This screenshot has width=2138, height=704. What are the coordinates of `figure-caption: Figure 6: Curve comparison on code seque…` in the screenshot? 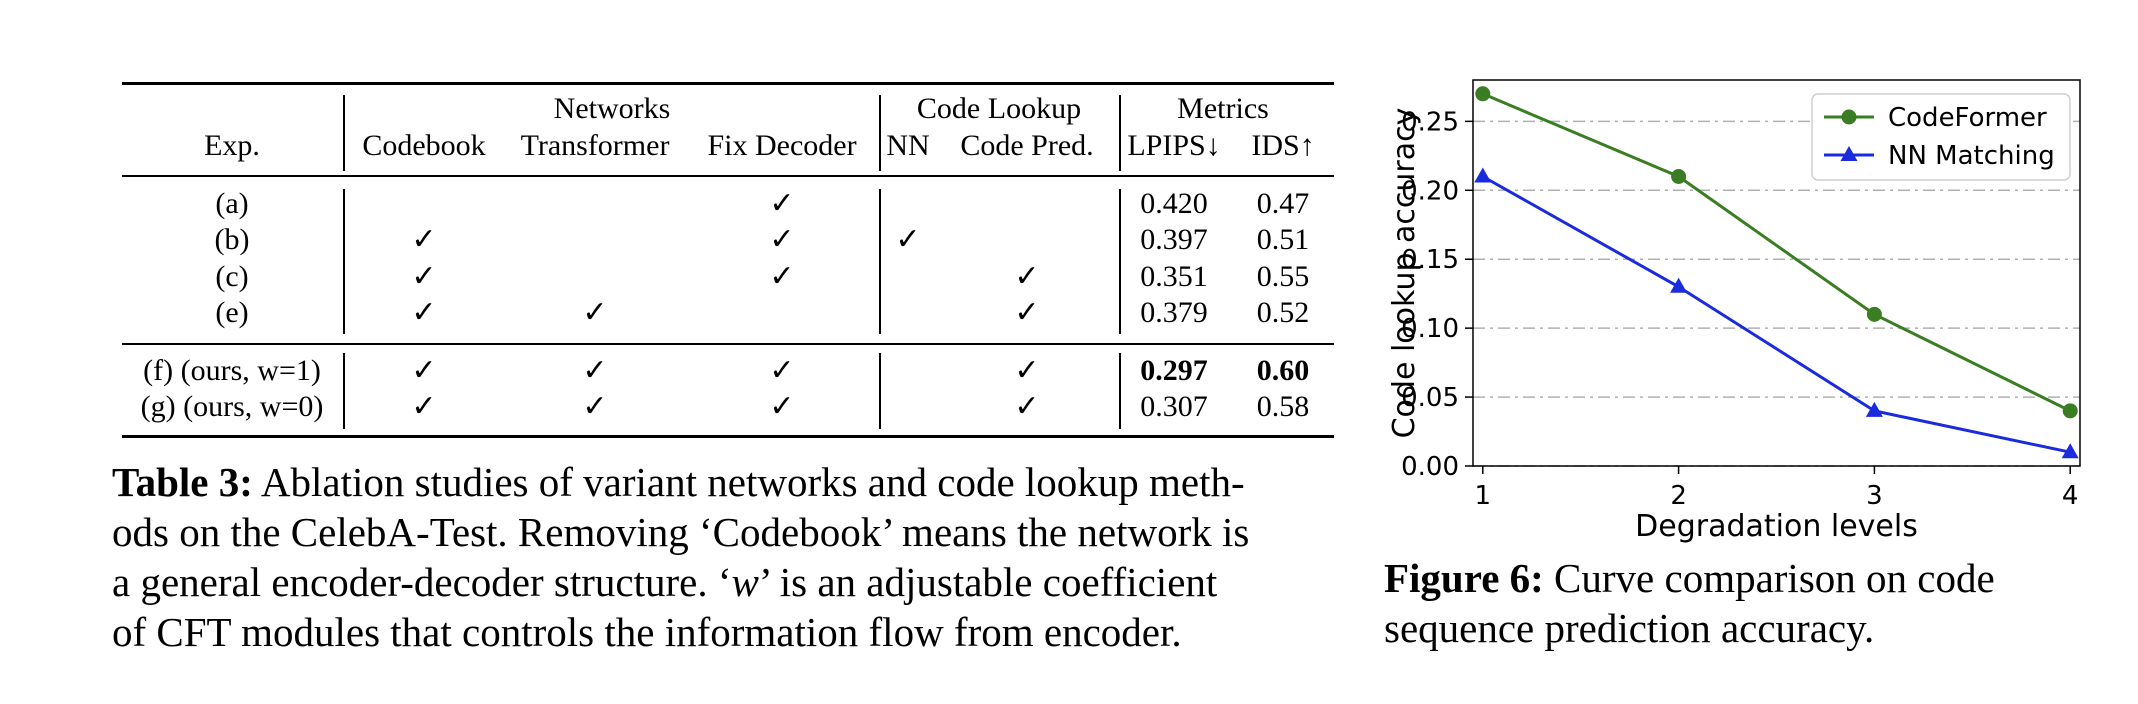 It's located at (1754, 603).